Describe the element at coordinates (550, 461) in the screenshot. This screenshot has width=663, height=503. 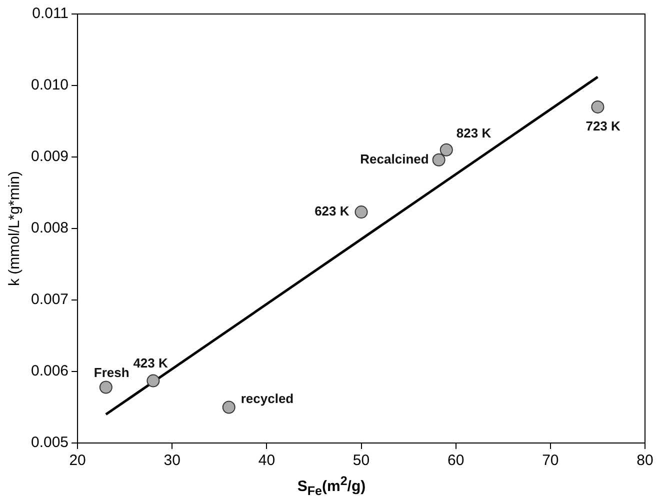
I see `x-tick-label: 70` at that location.